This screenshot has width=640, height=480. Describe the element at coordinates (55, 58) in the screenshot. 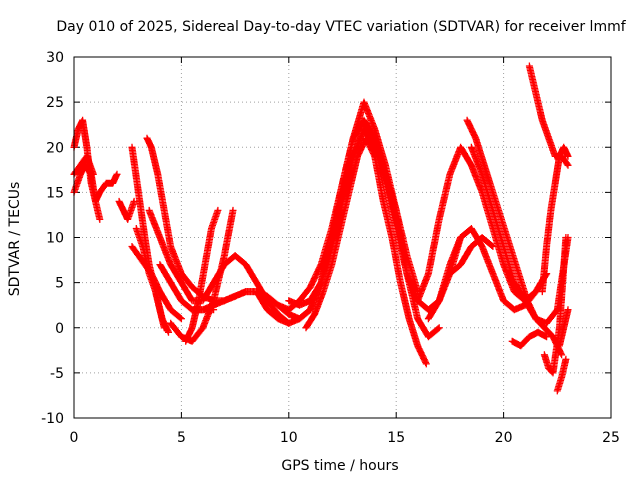

I see `y-tick-label: 30` at that location.